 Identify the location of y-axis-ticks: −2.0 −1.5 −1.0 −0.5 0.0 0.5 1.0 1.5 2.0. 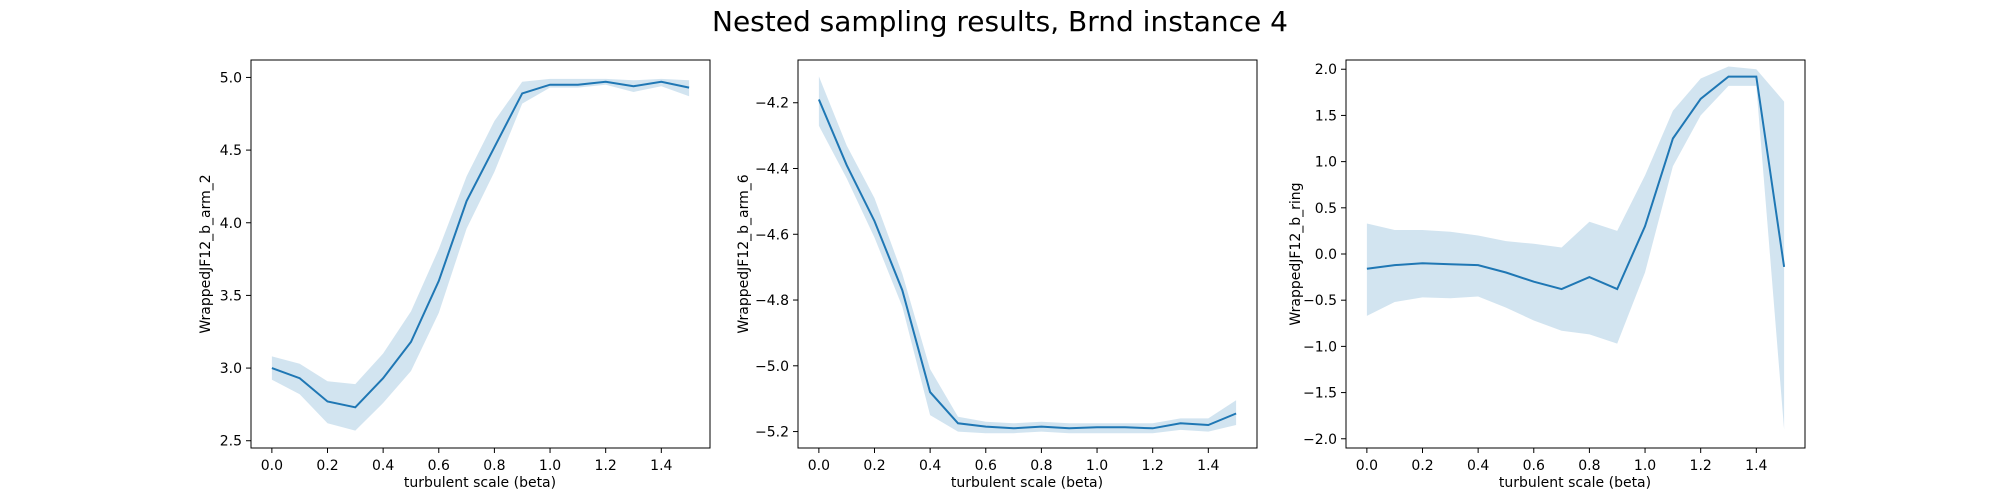
(1324, 255).